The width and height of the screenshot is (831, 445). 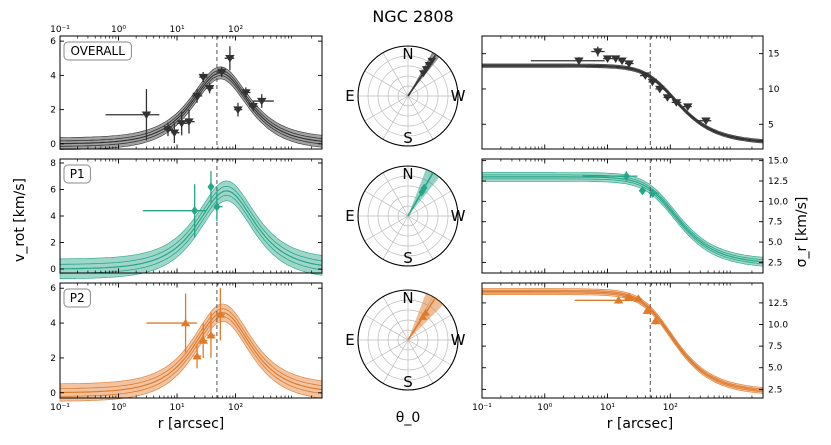 I want to click on compass-west: W, so click(x=458, y=96).